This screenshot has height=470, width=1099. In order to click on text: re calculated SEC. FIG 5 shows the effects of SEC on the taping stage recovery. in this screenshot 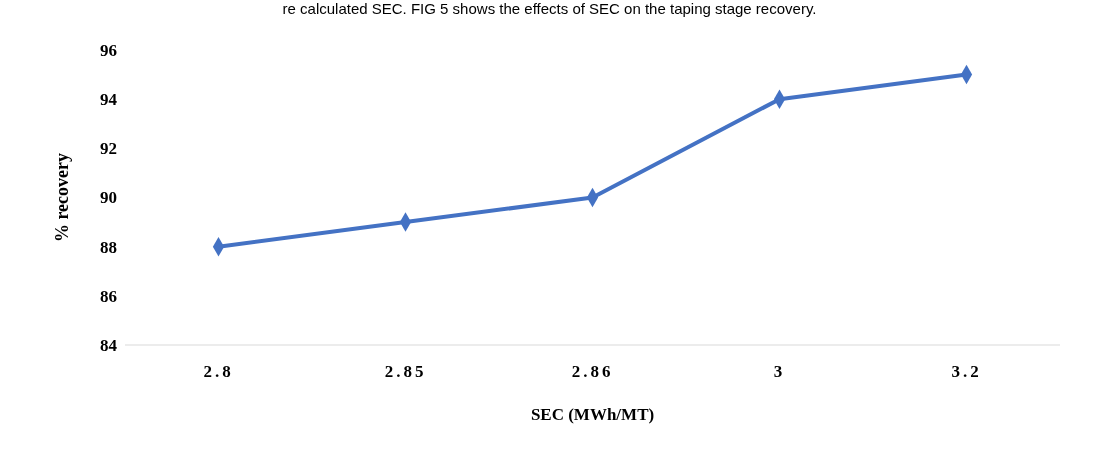, I will do `click(549, 8)`.